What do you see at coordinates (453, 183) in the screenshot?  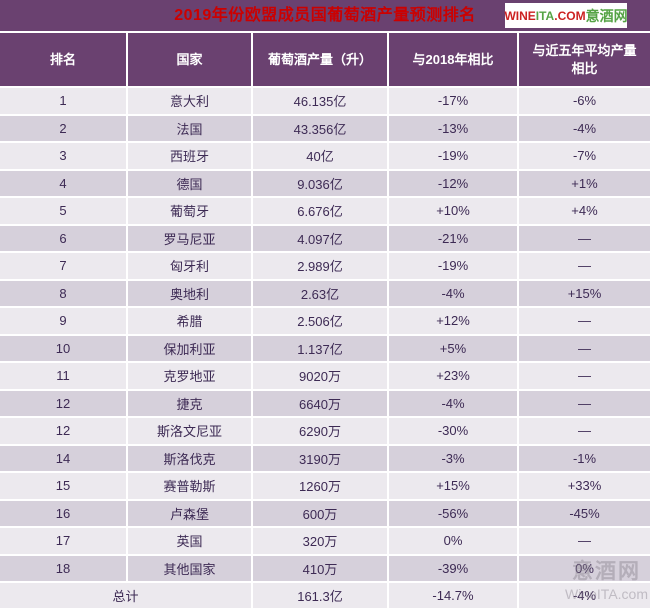 I see `vs2018-cell: -12%` at bounding box center [453, 183].